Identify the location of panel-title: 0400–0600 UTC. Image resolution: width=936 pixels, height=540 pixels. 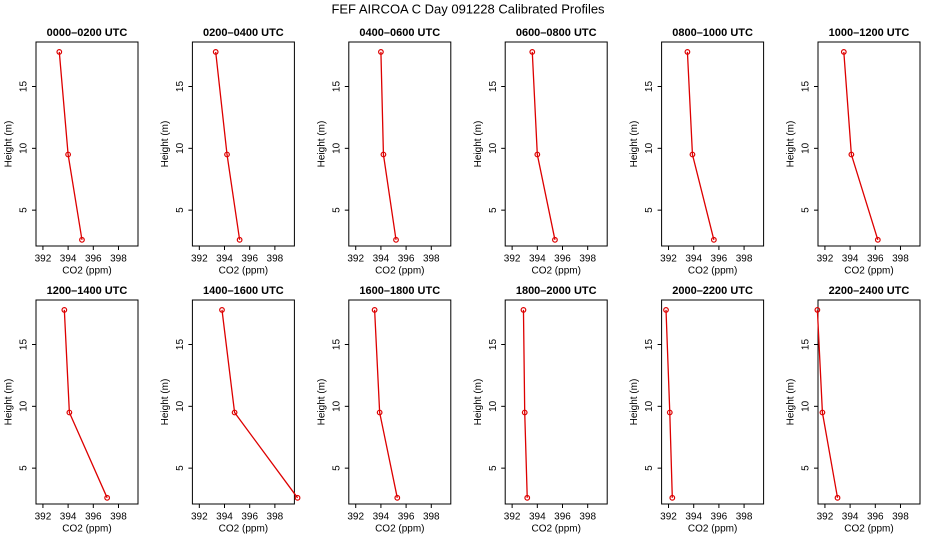
(399, 33).